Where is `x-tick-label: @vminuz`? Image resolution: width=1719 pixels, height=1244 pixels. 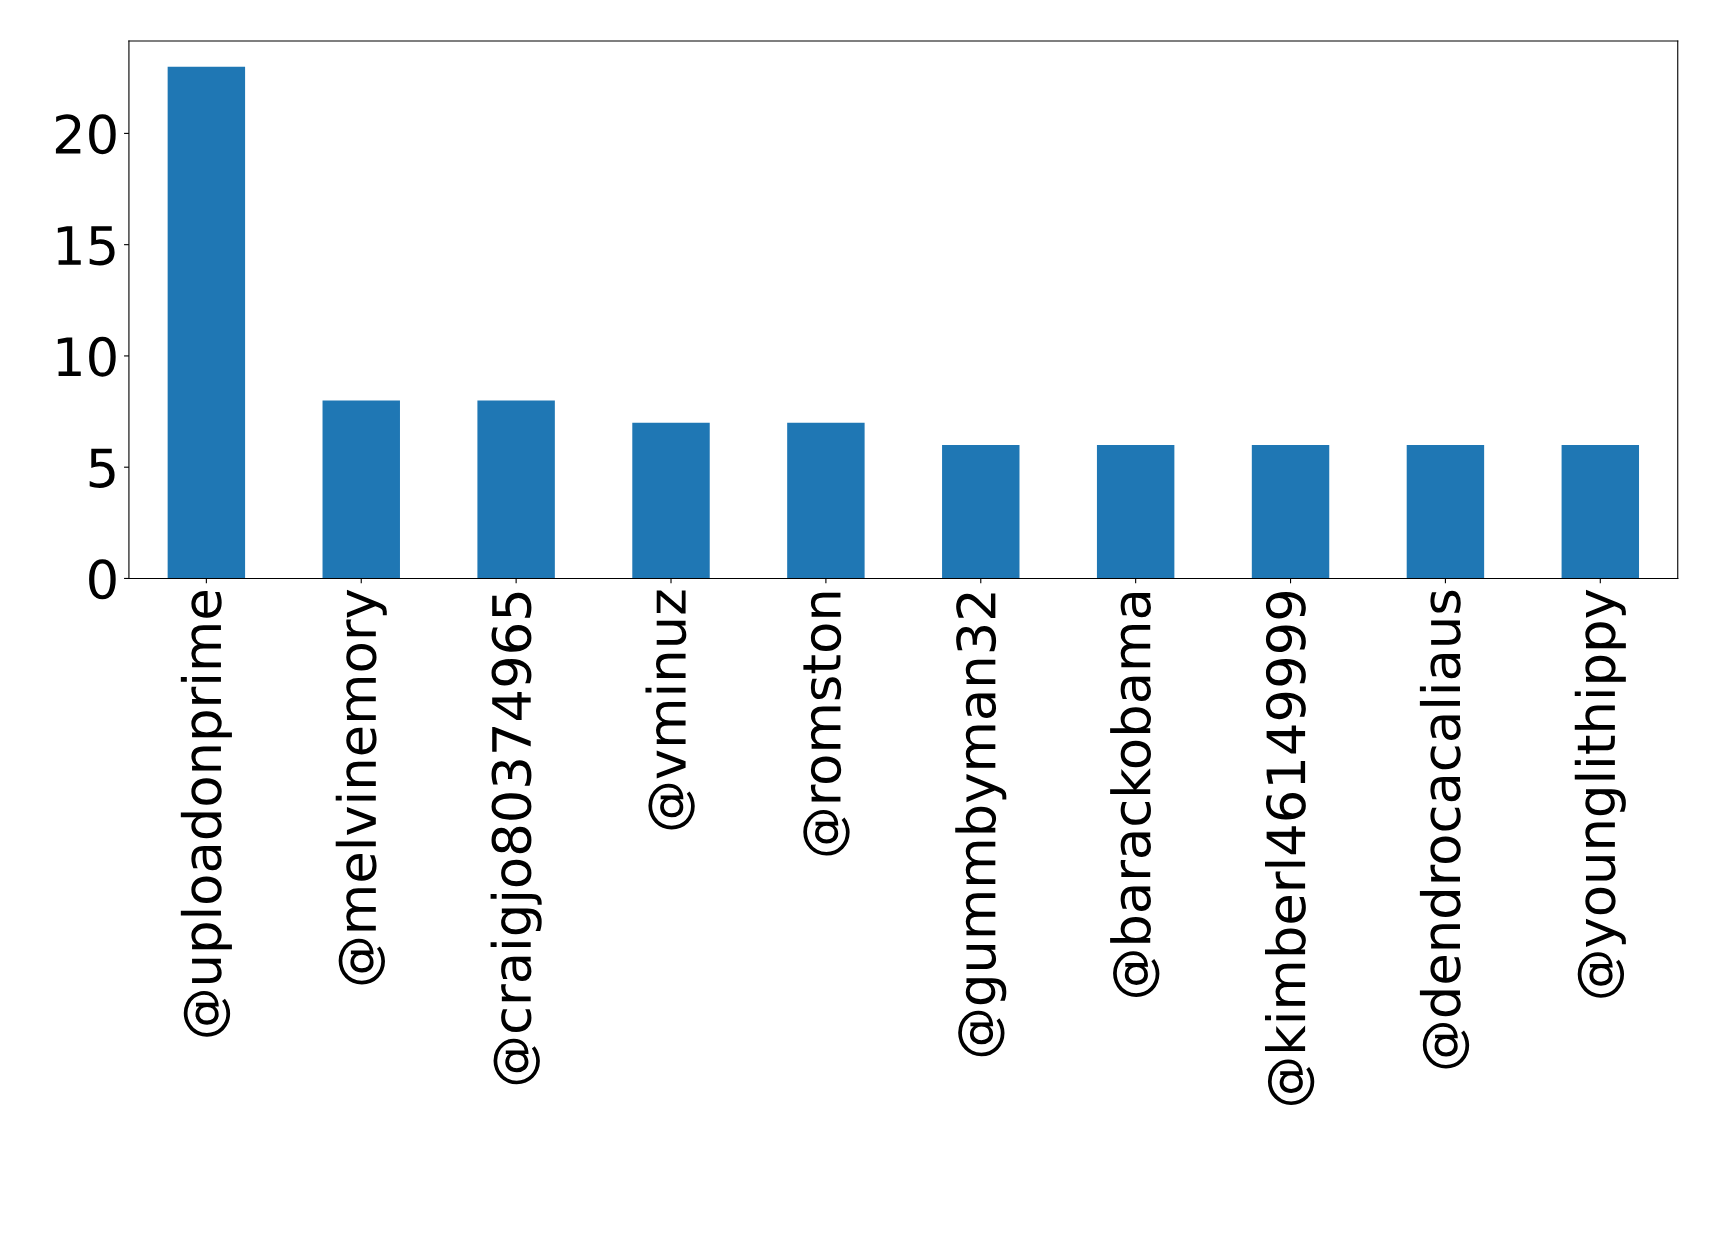
x-tick-label: @vminuz is located at coordinates (670, 710).